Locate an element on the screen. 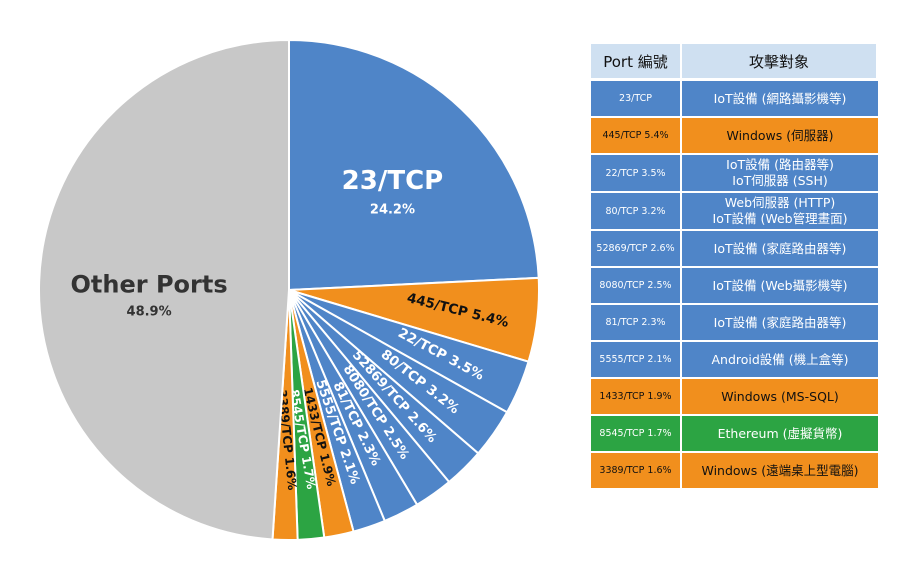 Image resolution: width=900 pixels, height=582 pixels. slice-label-group: Other Ports 48.9% is located at coordinates (149, 294).